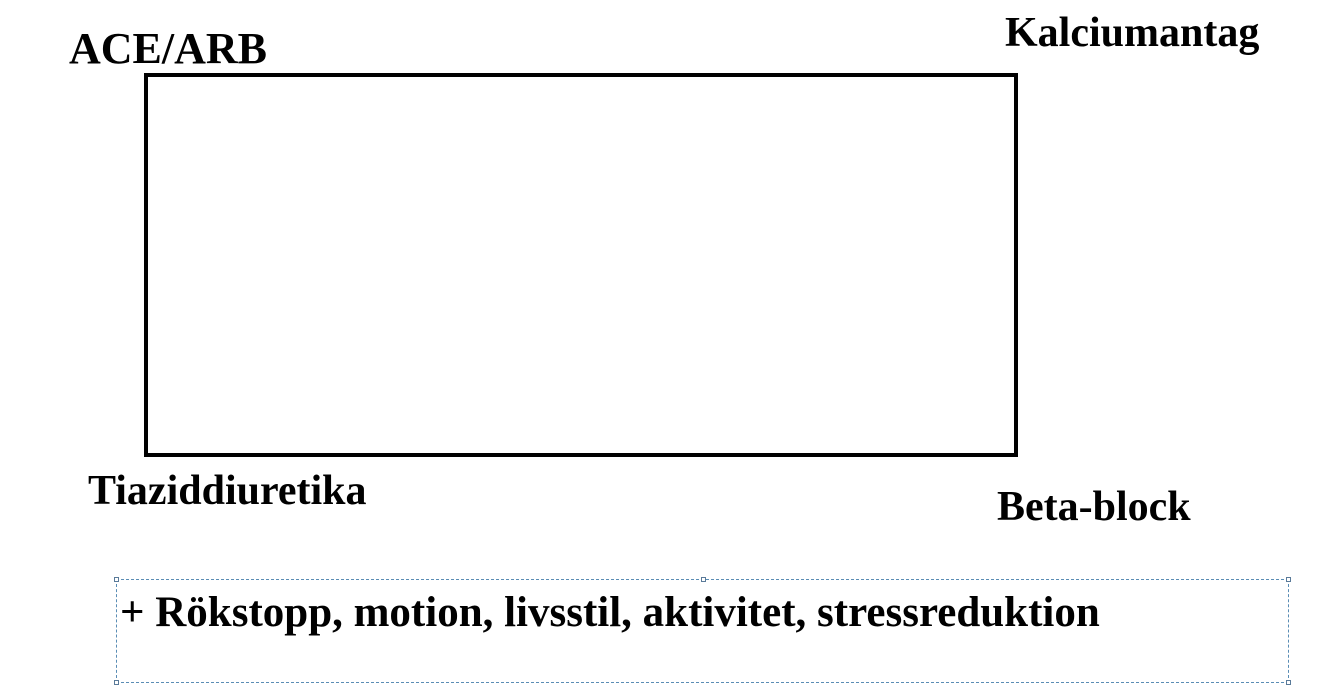 This screenshot has width=1330, height=690. What do you see at coordinates (116, 682) in the screenshot?
I see `resize-handle-bottom-left` at bounding box center [116, 682].